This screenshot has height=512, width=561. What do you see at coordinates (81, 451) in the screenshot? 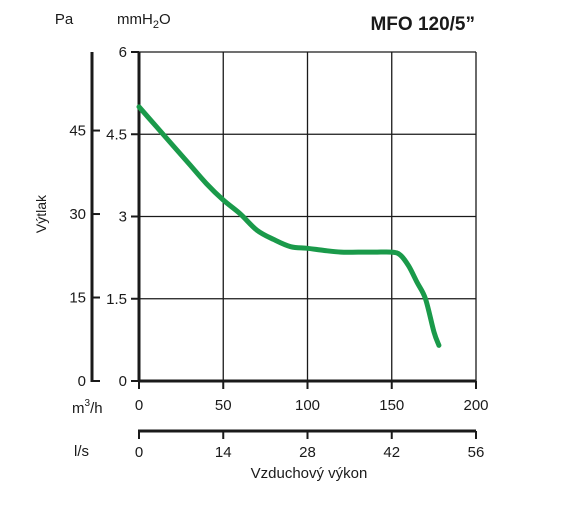
I see `ls-unit-label: l/s` at bounding box center [81, 451].